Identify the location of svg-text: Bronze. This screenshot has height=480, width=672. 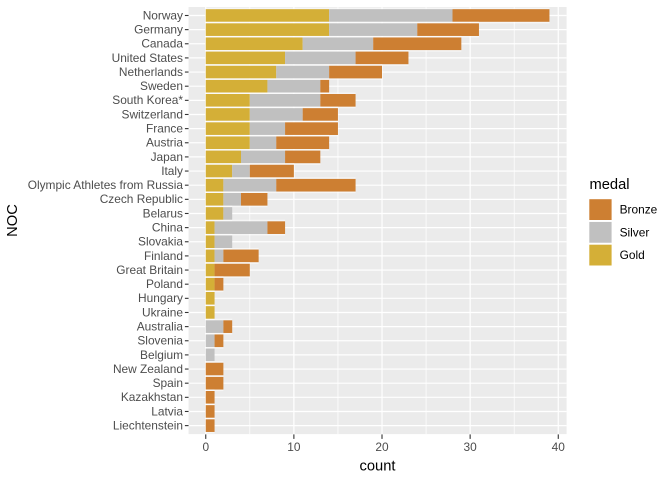
(639, 210).